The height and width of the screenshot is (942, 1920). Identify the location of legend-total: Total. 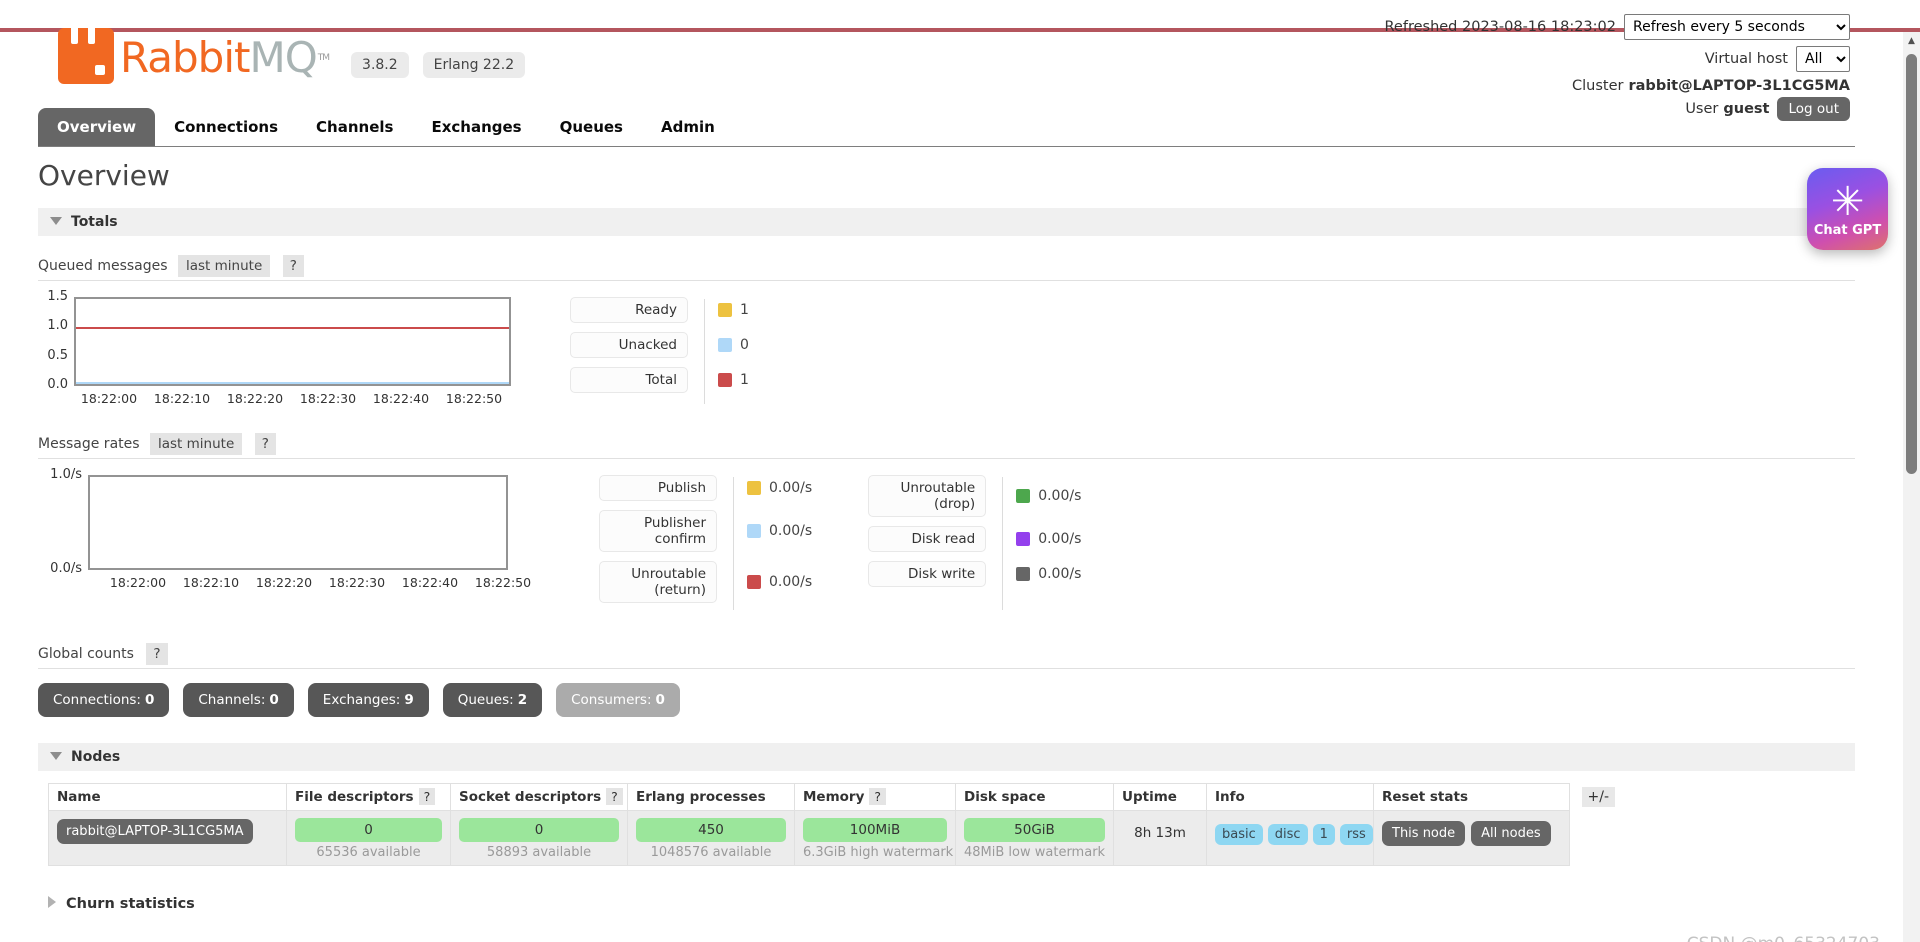
(629, 380).